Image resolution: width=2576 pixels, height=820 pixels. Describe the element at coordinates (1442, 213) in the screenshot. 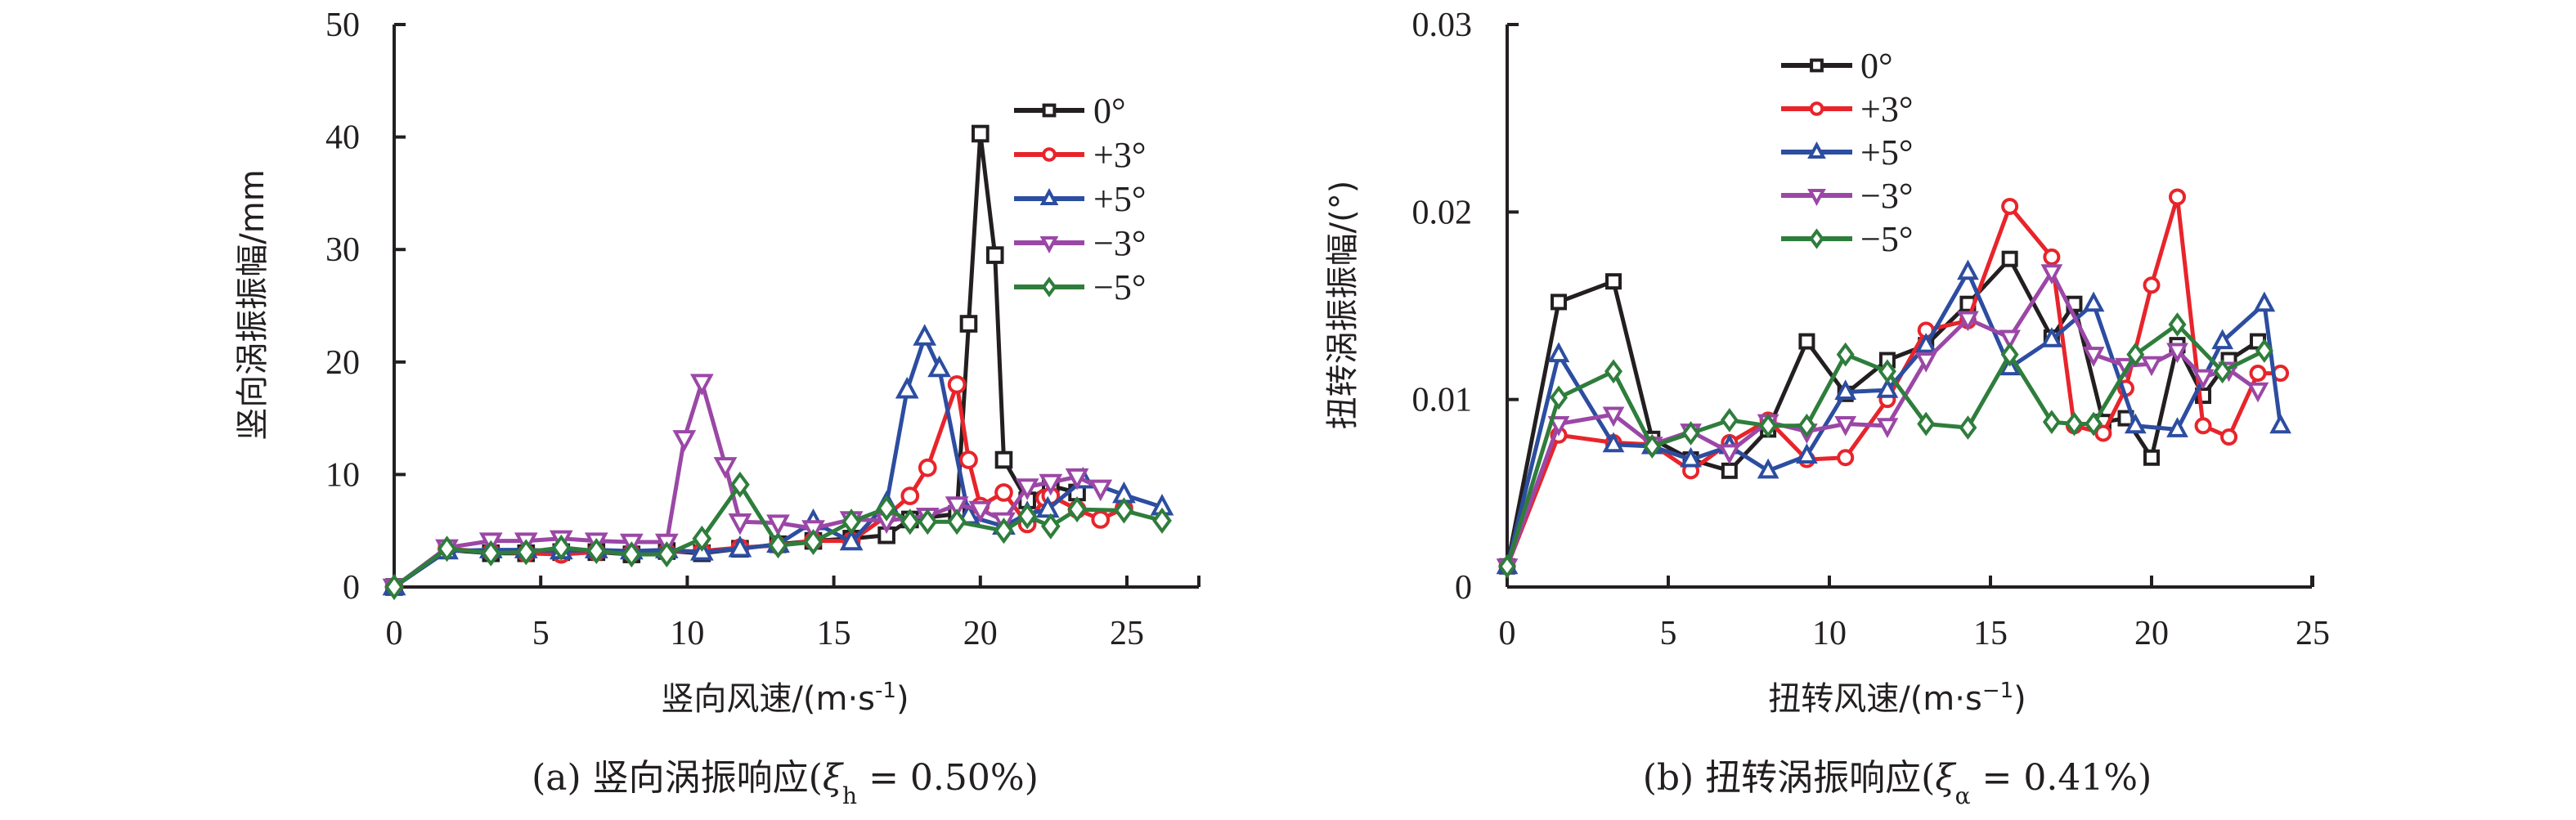

I see `y-tick-label: 0.02` at that location.